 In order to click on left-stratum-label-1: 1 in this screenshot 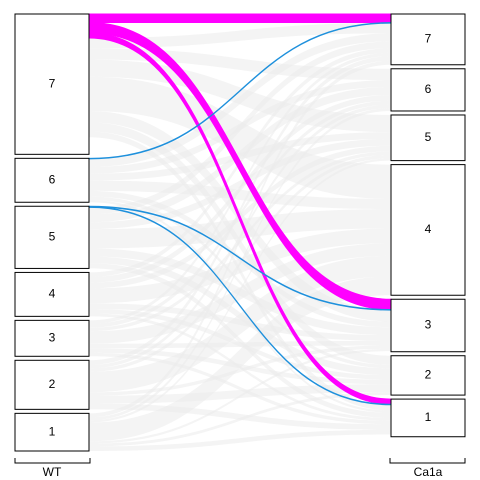, I will do `click(52, 431)`.